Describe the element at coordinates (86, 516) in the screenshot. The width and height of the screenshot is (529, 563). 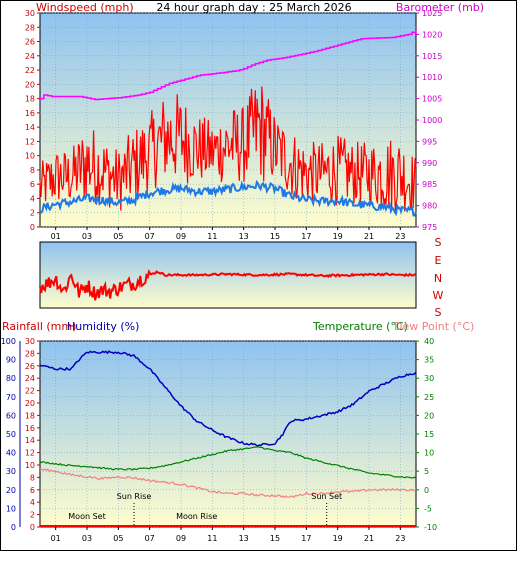
I see `moon-annotation: Moon Set` at that location.